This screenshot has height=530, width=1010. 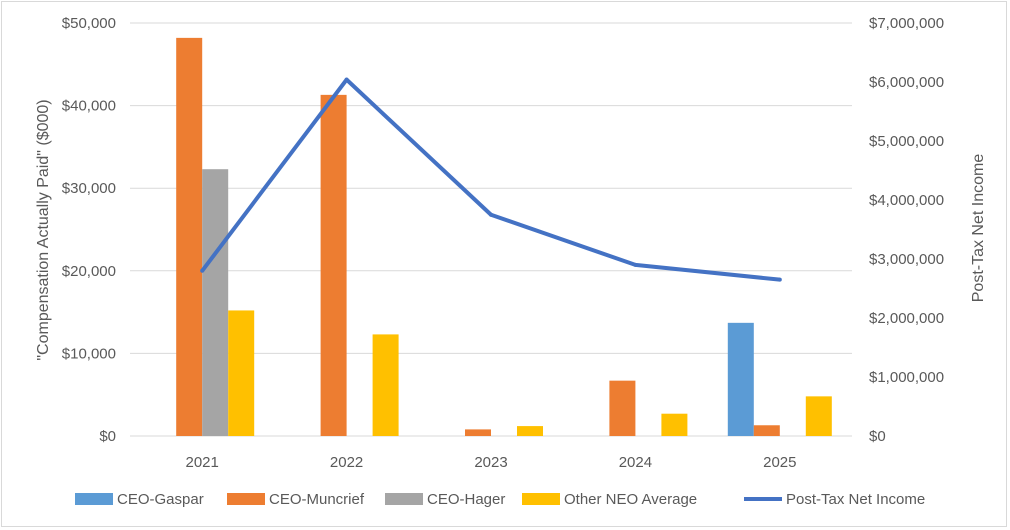 What do you see at coordinates (530, 431) in the screenshot?
I see `bar-other-neo-average-2023` at bounding box center [530, 431].